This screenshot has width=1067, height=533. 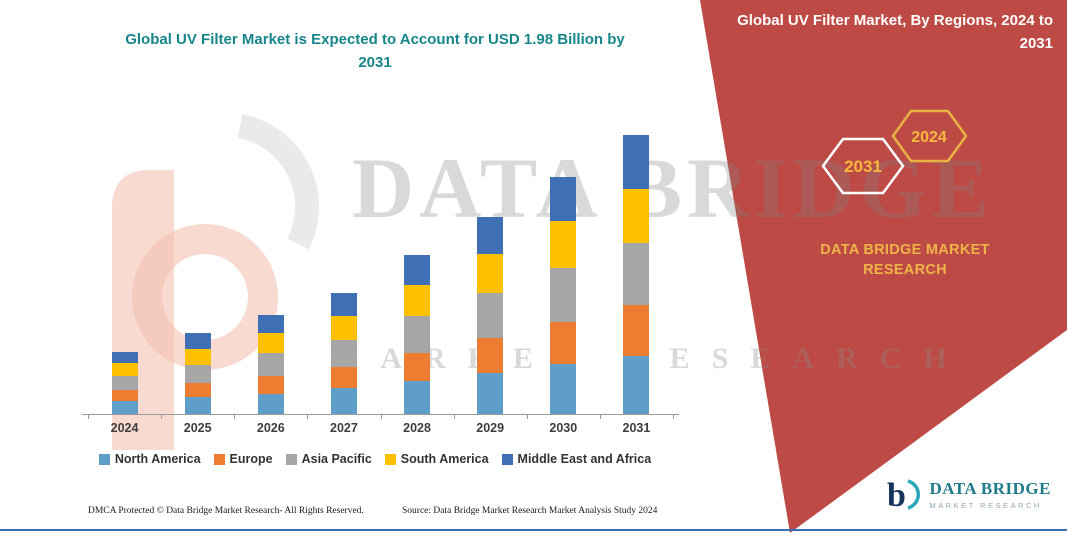 What do you see at coordinates (291, 459) in the screenshot?
I see `legend-swatch-asia-pacific` at bounding box center [291, 459].